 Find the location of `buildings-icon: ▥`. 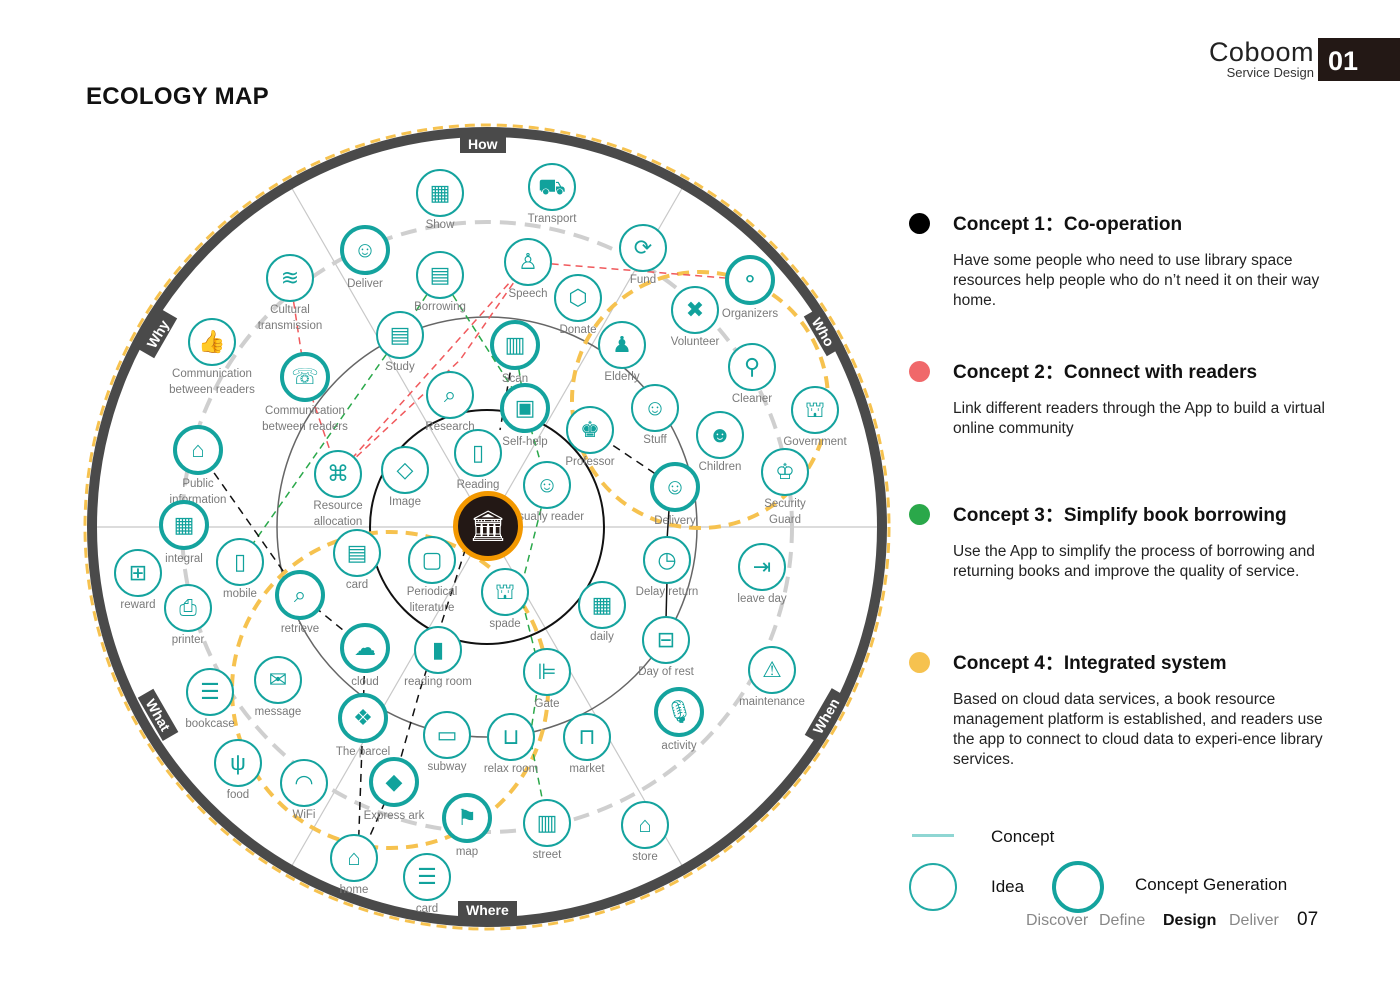

buildings-icon: ▥ is located at coordinates (547, 823).